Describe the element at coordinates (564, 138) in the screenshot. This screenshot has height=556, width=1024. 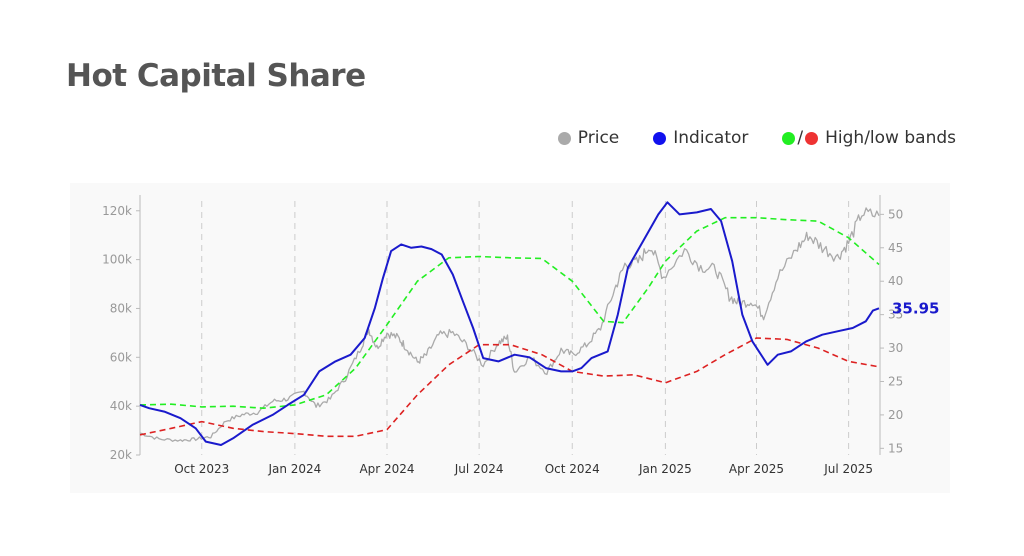
I see `price-legend-dot` at that location.